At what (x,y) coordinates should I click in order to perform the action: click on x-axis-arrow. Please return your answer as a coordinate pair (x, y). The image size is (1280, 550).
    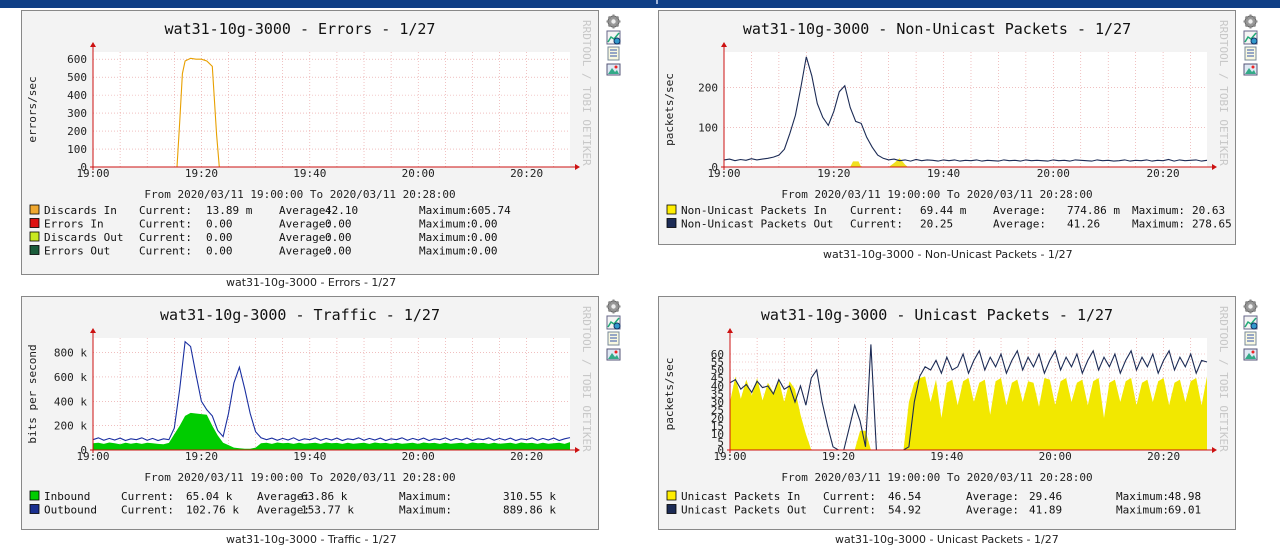
    Looking at the image, I should click on (577, 167).